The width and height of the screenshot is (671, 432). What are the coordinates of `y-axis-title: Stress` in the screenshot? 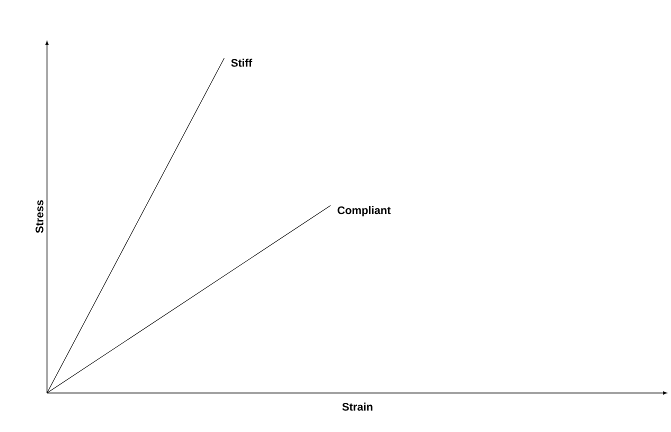 It's located at (40, 216).